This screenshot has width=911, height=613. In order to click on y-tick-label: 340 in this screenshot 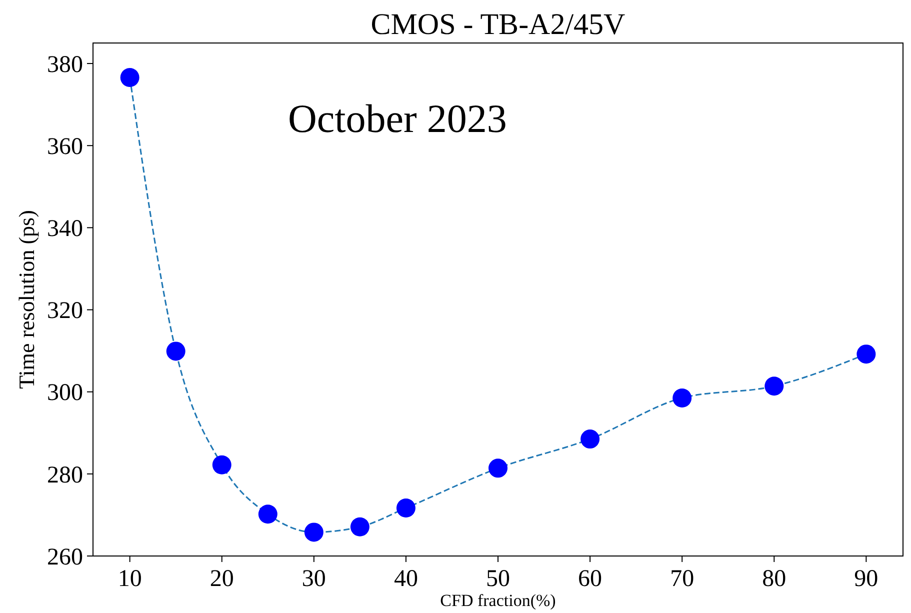, I will do `click(65, 229)`.